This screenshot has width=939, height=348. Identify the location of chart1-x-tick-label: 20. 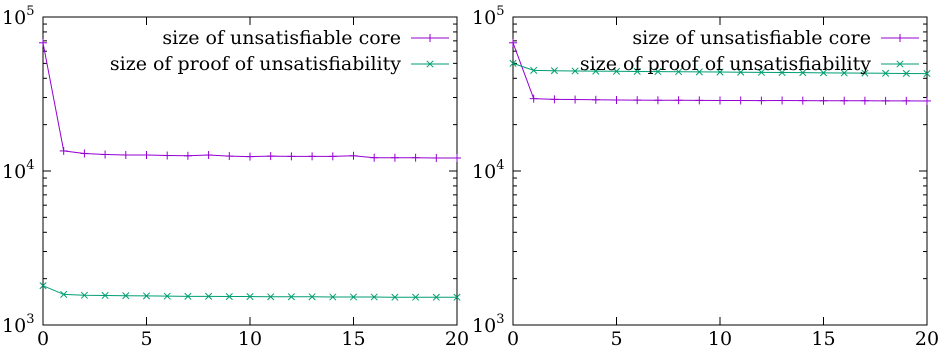
(927, 338).